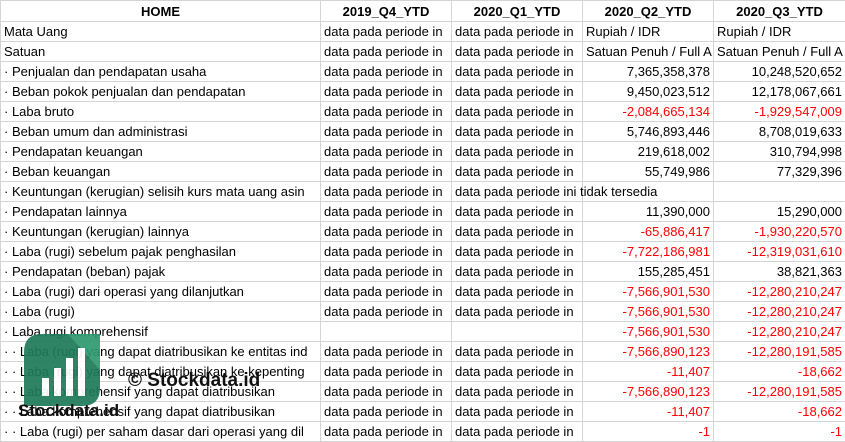 The height and width of the screenshot is (442, 845). What do you see at coordinates (648, 152) in the screenshot?
I see `cell: 219,618,002` at bounding box center [648, 152].